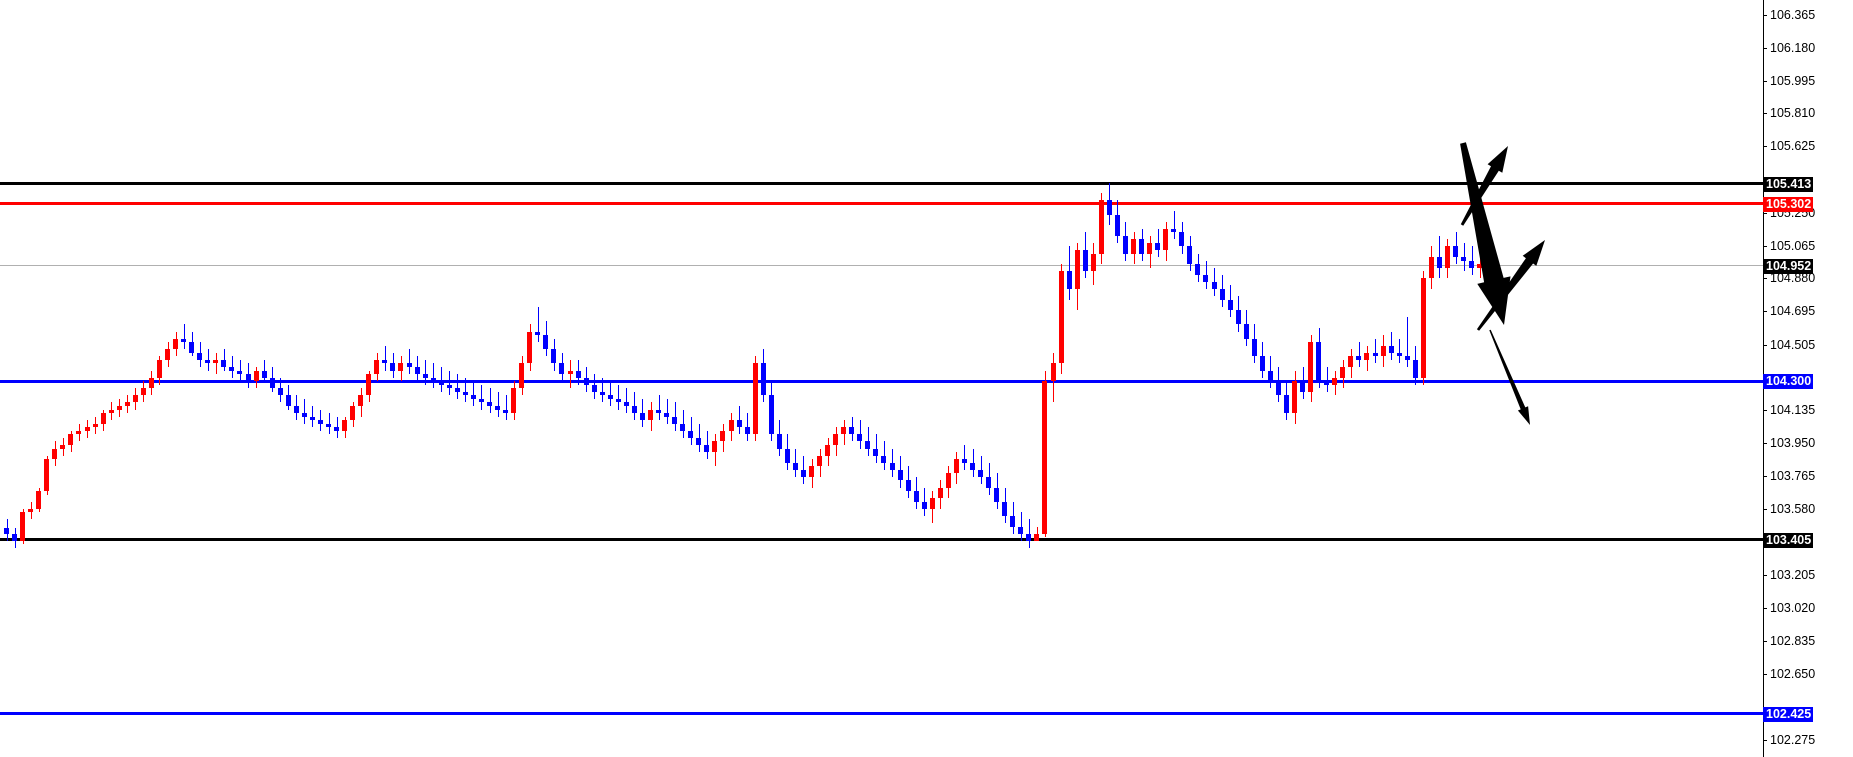 This screenshot has height=757, width=1853. I want to click on level-tag-support-blue-lower: 102.425, so click(1788, 714).